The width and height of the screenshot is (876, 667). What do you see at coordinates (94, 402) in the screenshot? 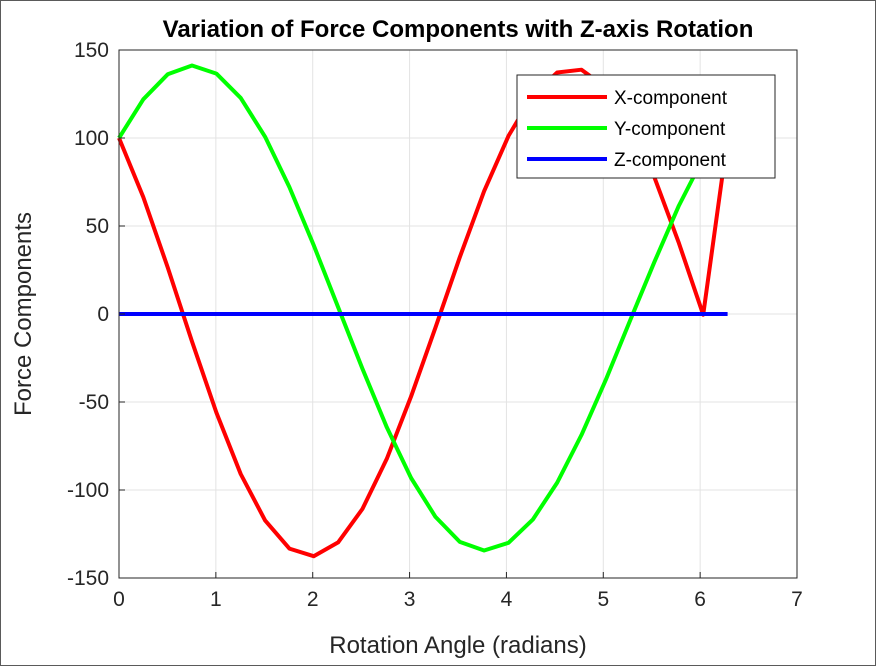
I see `y-tick-label: -50` at bounding box center [94, 402].